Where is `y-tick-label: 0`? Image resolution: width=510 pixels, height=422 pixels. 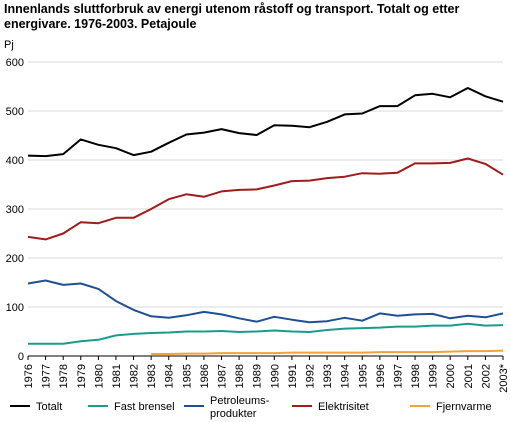 y-tick-label: 0 is located at coordinates (21, 357).